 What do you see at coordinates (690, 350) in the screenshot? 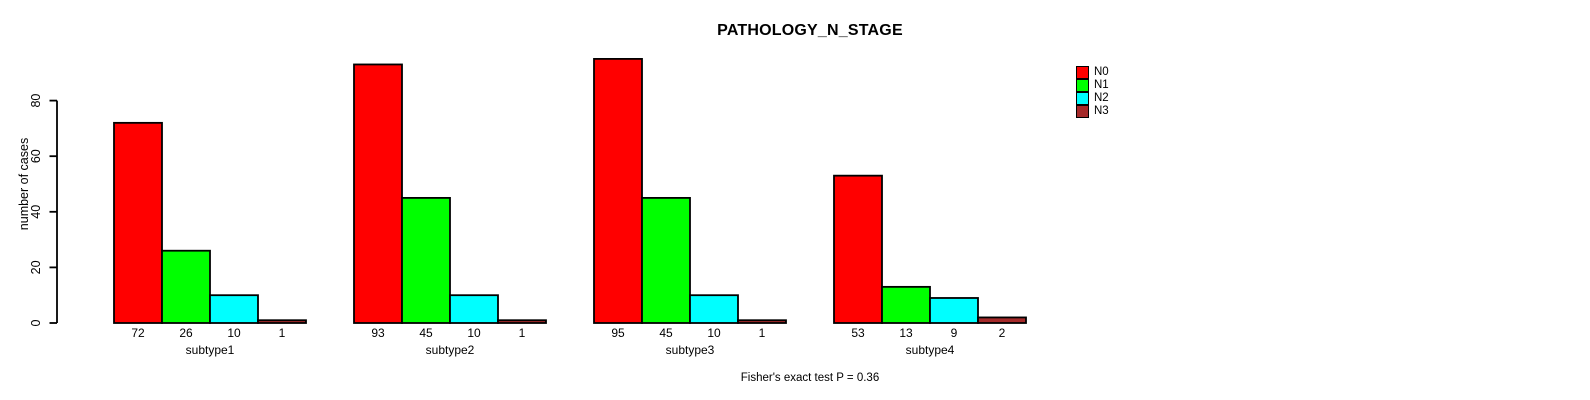
I see `x-category-label-subtype3: subtype3` at bounding box center [690, 350].